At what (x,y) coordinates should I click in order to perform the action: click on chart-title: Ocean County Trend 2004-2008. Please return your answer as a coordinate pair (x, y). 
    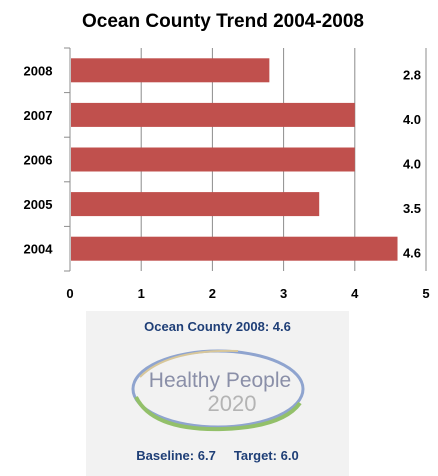
    Looking at the image, I should click on (223, 21).